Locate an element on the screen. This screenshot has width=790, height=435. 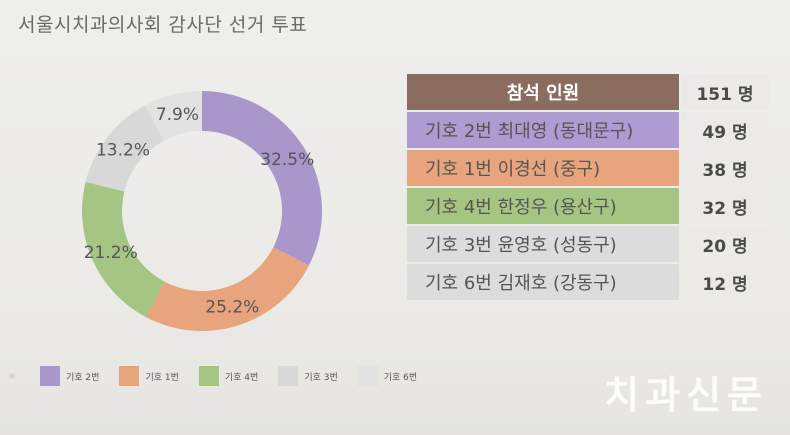
candidate-label: 기호 2번 최대영 (동대문구) is located at coordinates (543, 130).